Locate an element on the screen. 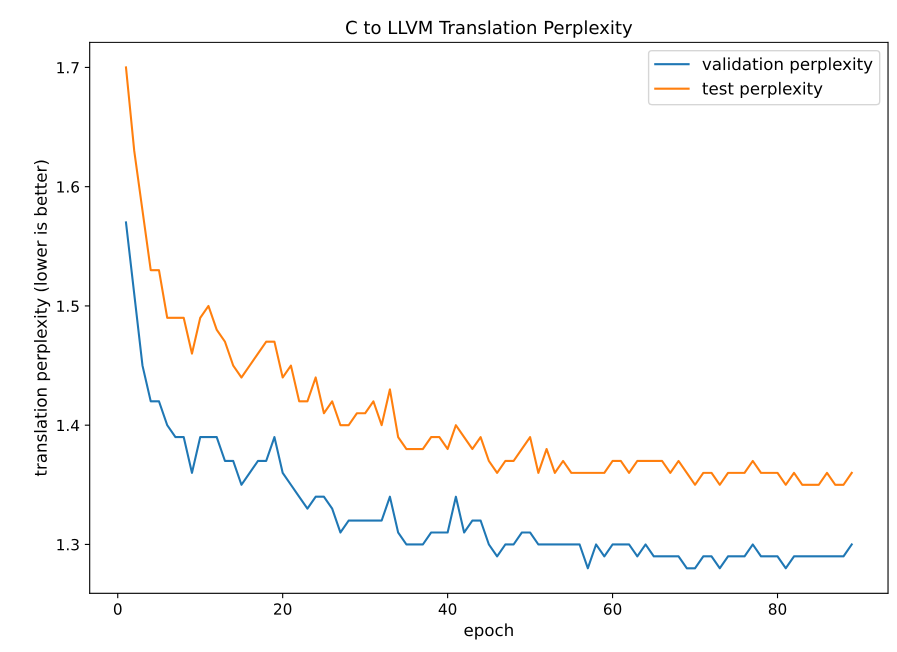 The height and width of the screenshot is (652, 897). x-tick-label: 80 is located at coordinates (777, 609).